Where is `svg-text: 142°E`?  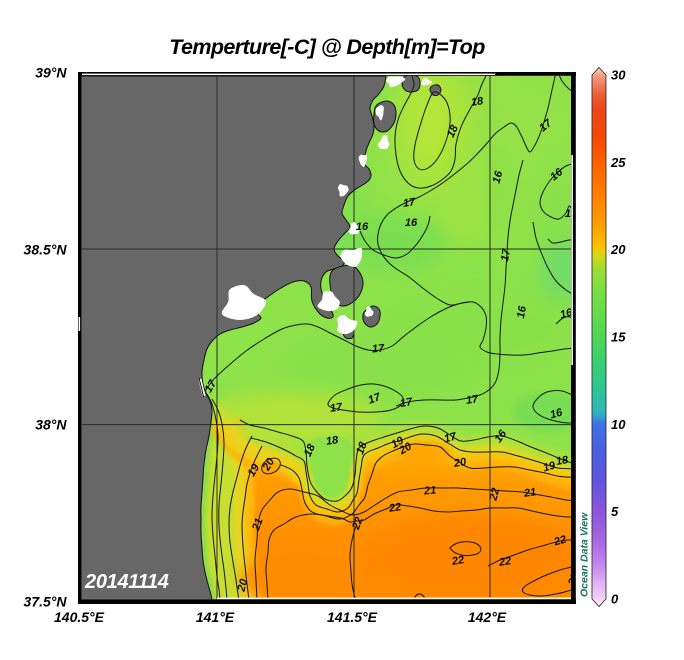
svg-text: 142°E is located at coordinates (487, 617).